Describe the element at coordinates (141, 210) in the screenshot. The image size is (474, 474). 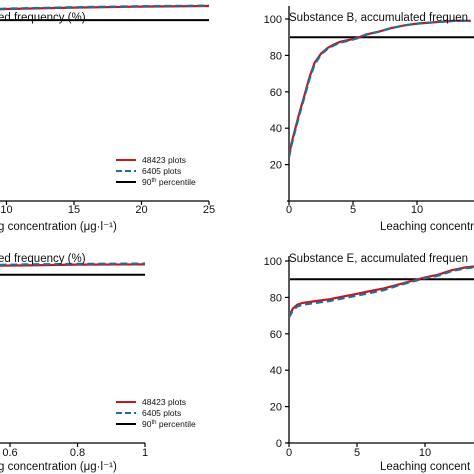
I see `x-tick-label: 20` at that location.